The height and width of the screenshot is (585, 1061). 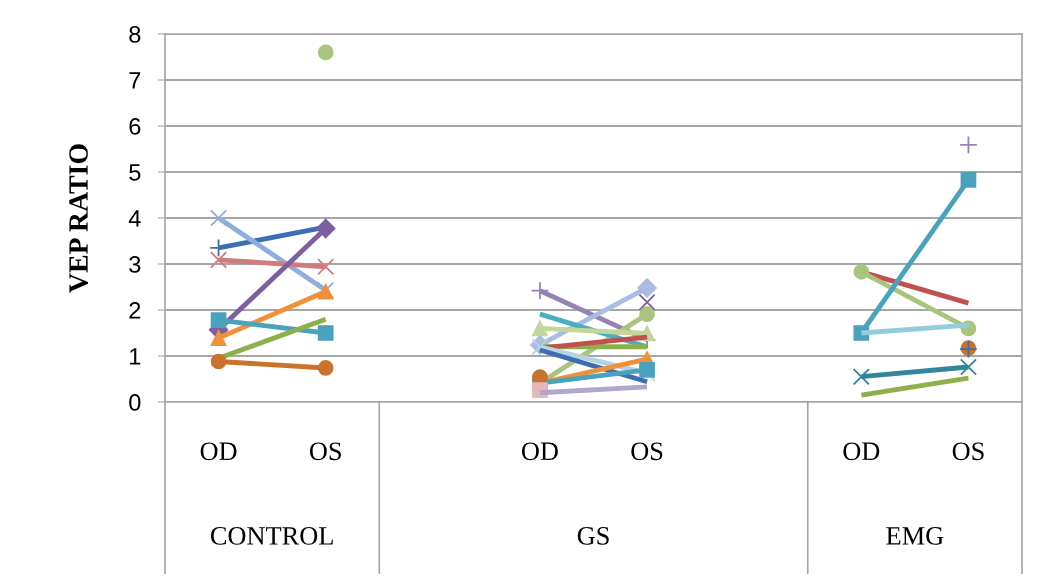 What do you see at coordinates (135, 126) in the screenshot?
I see `y-tick-label: 6` at bounding box center [135, 126].